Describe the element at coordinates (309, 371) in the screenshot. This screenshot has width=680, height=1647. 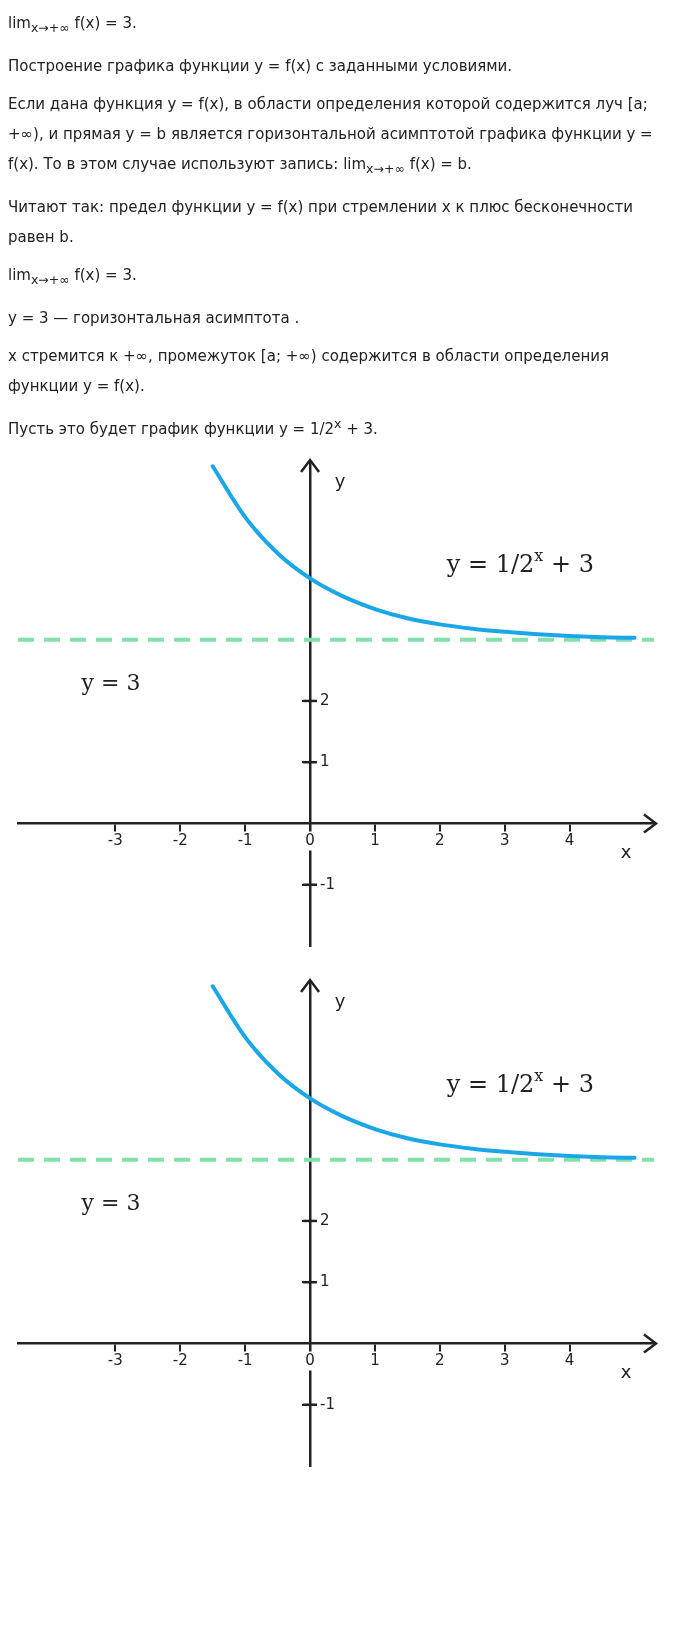
I see `text: x стремится к +∞, промежуток [a; +∞) содержится в области определения функции y = f(x).` at that location.